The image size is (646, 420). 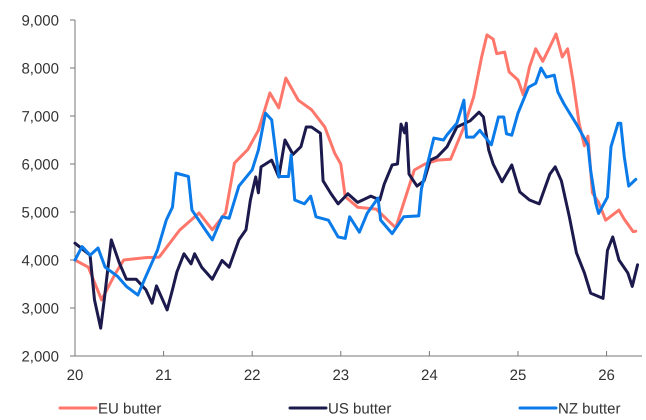 I want to click on y-tick-label: 7,000, so click(x=40, y=117).